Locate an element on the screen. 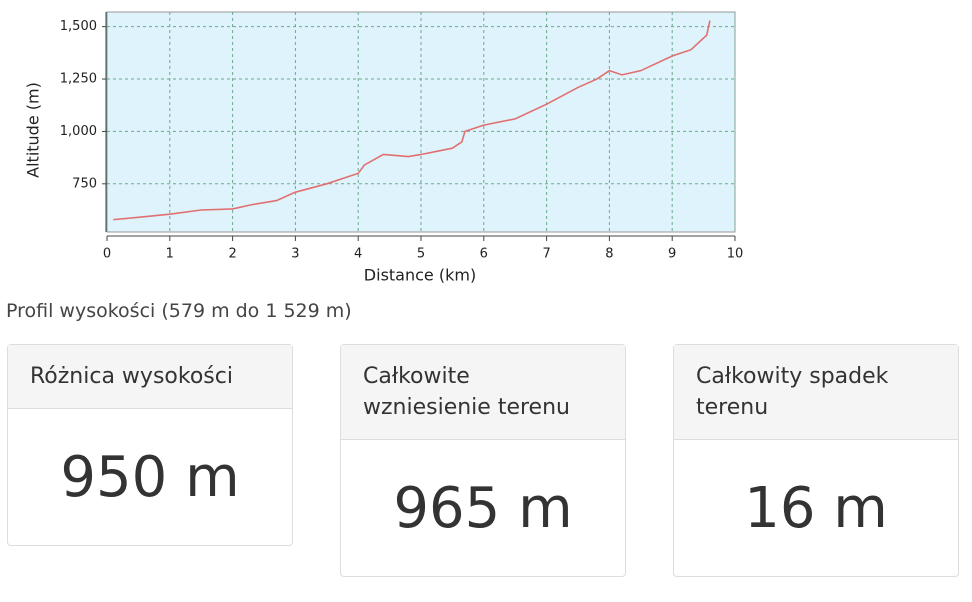 The width and height of the screenshot is (972, 602). card-title: Całkowite wzniesienie terenu is located at coordinates (483, 392).